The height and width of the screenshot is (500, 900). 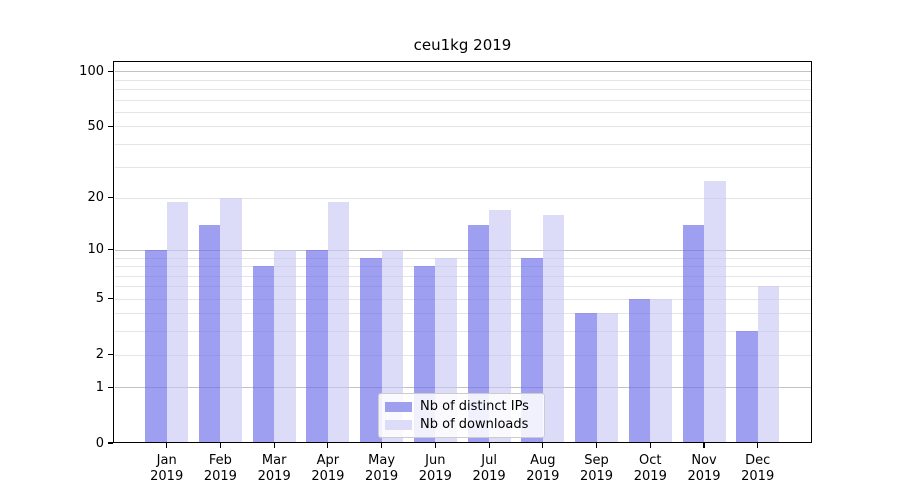 I want to click on y-tick-label: 0, so click(x=99, y=443).